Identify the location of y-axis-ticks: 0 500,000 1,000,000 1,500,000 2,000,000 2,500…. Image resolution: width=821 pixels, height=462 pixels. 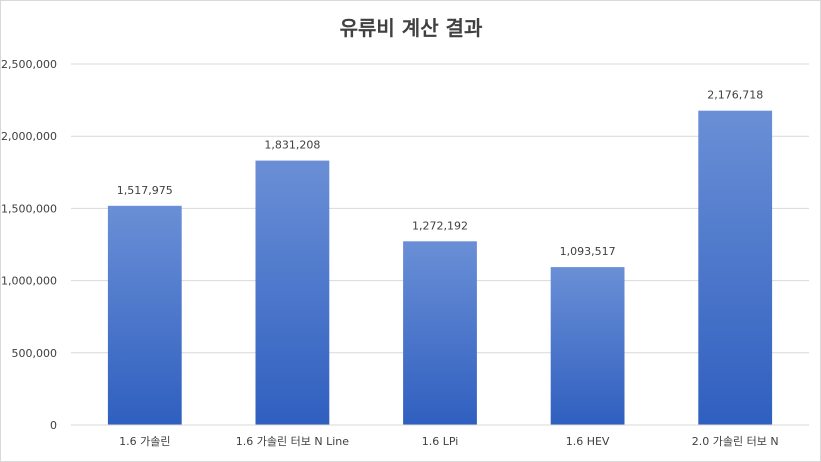
(29, 245).